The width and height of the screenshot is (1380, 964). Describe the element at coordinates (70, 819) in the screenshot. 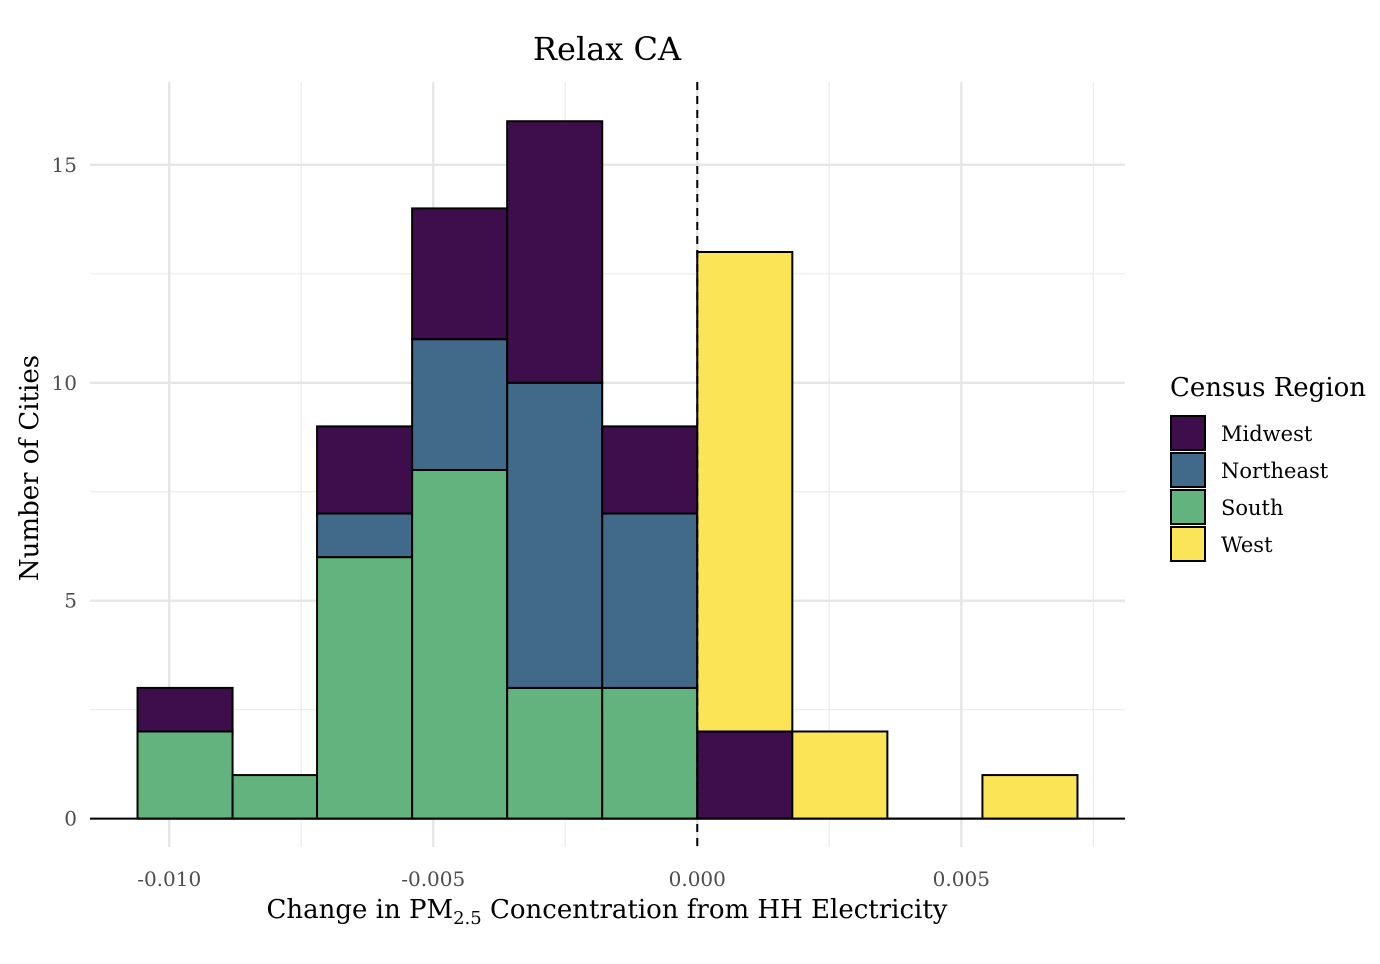

I see `y-tick-label: 0` at that location.